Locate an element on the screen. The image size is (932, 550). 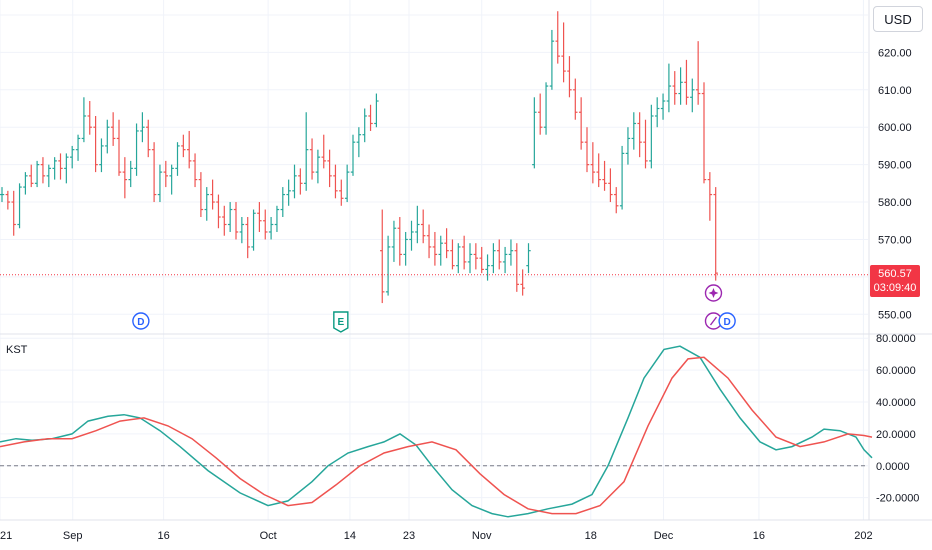
price-tick-label: 580.00 is located at coordinates (895, 203).